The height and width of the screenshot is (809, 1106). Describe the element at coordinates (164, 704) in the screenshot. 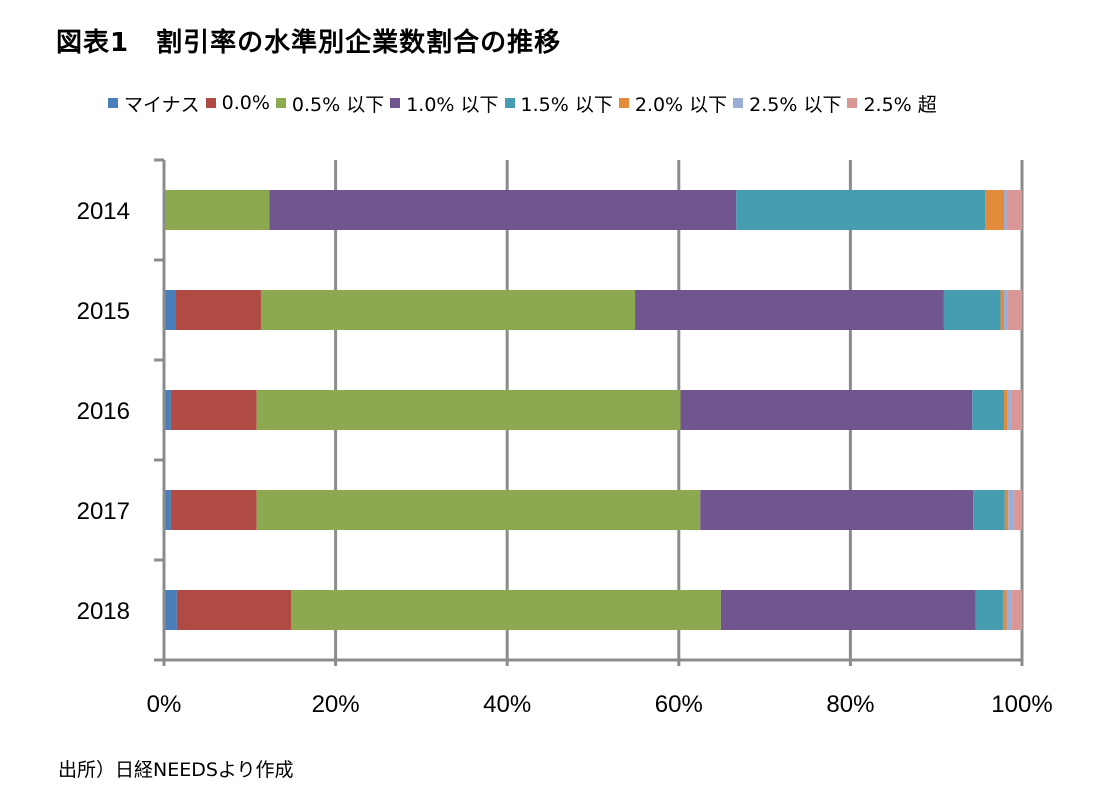

I see `x-tick-label: 0%` at that location.